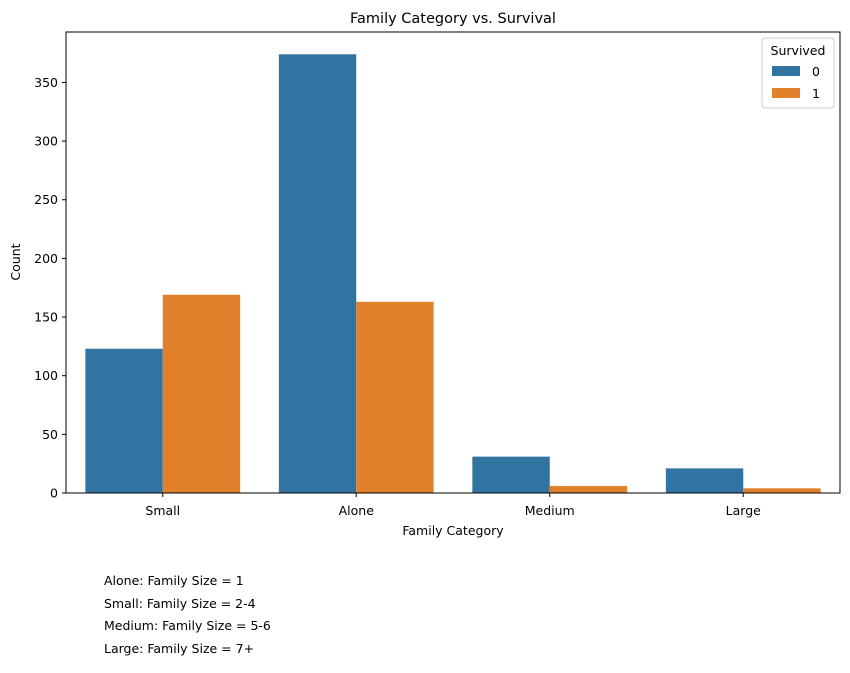  Describe the element at coordinates (357, 510) in the screenshot. I see `x-tick-label: Alone` at that location.